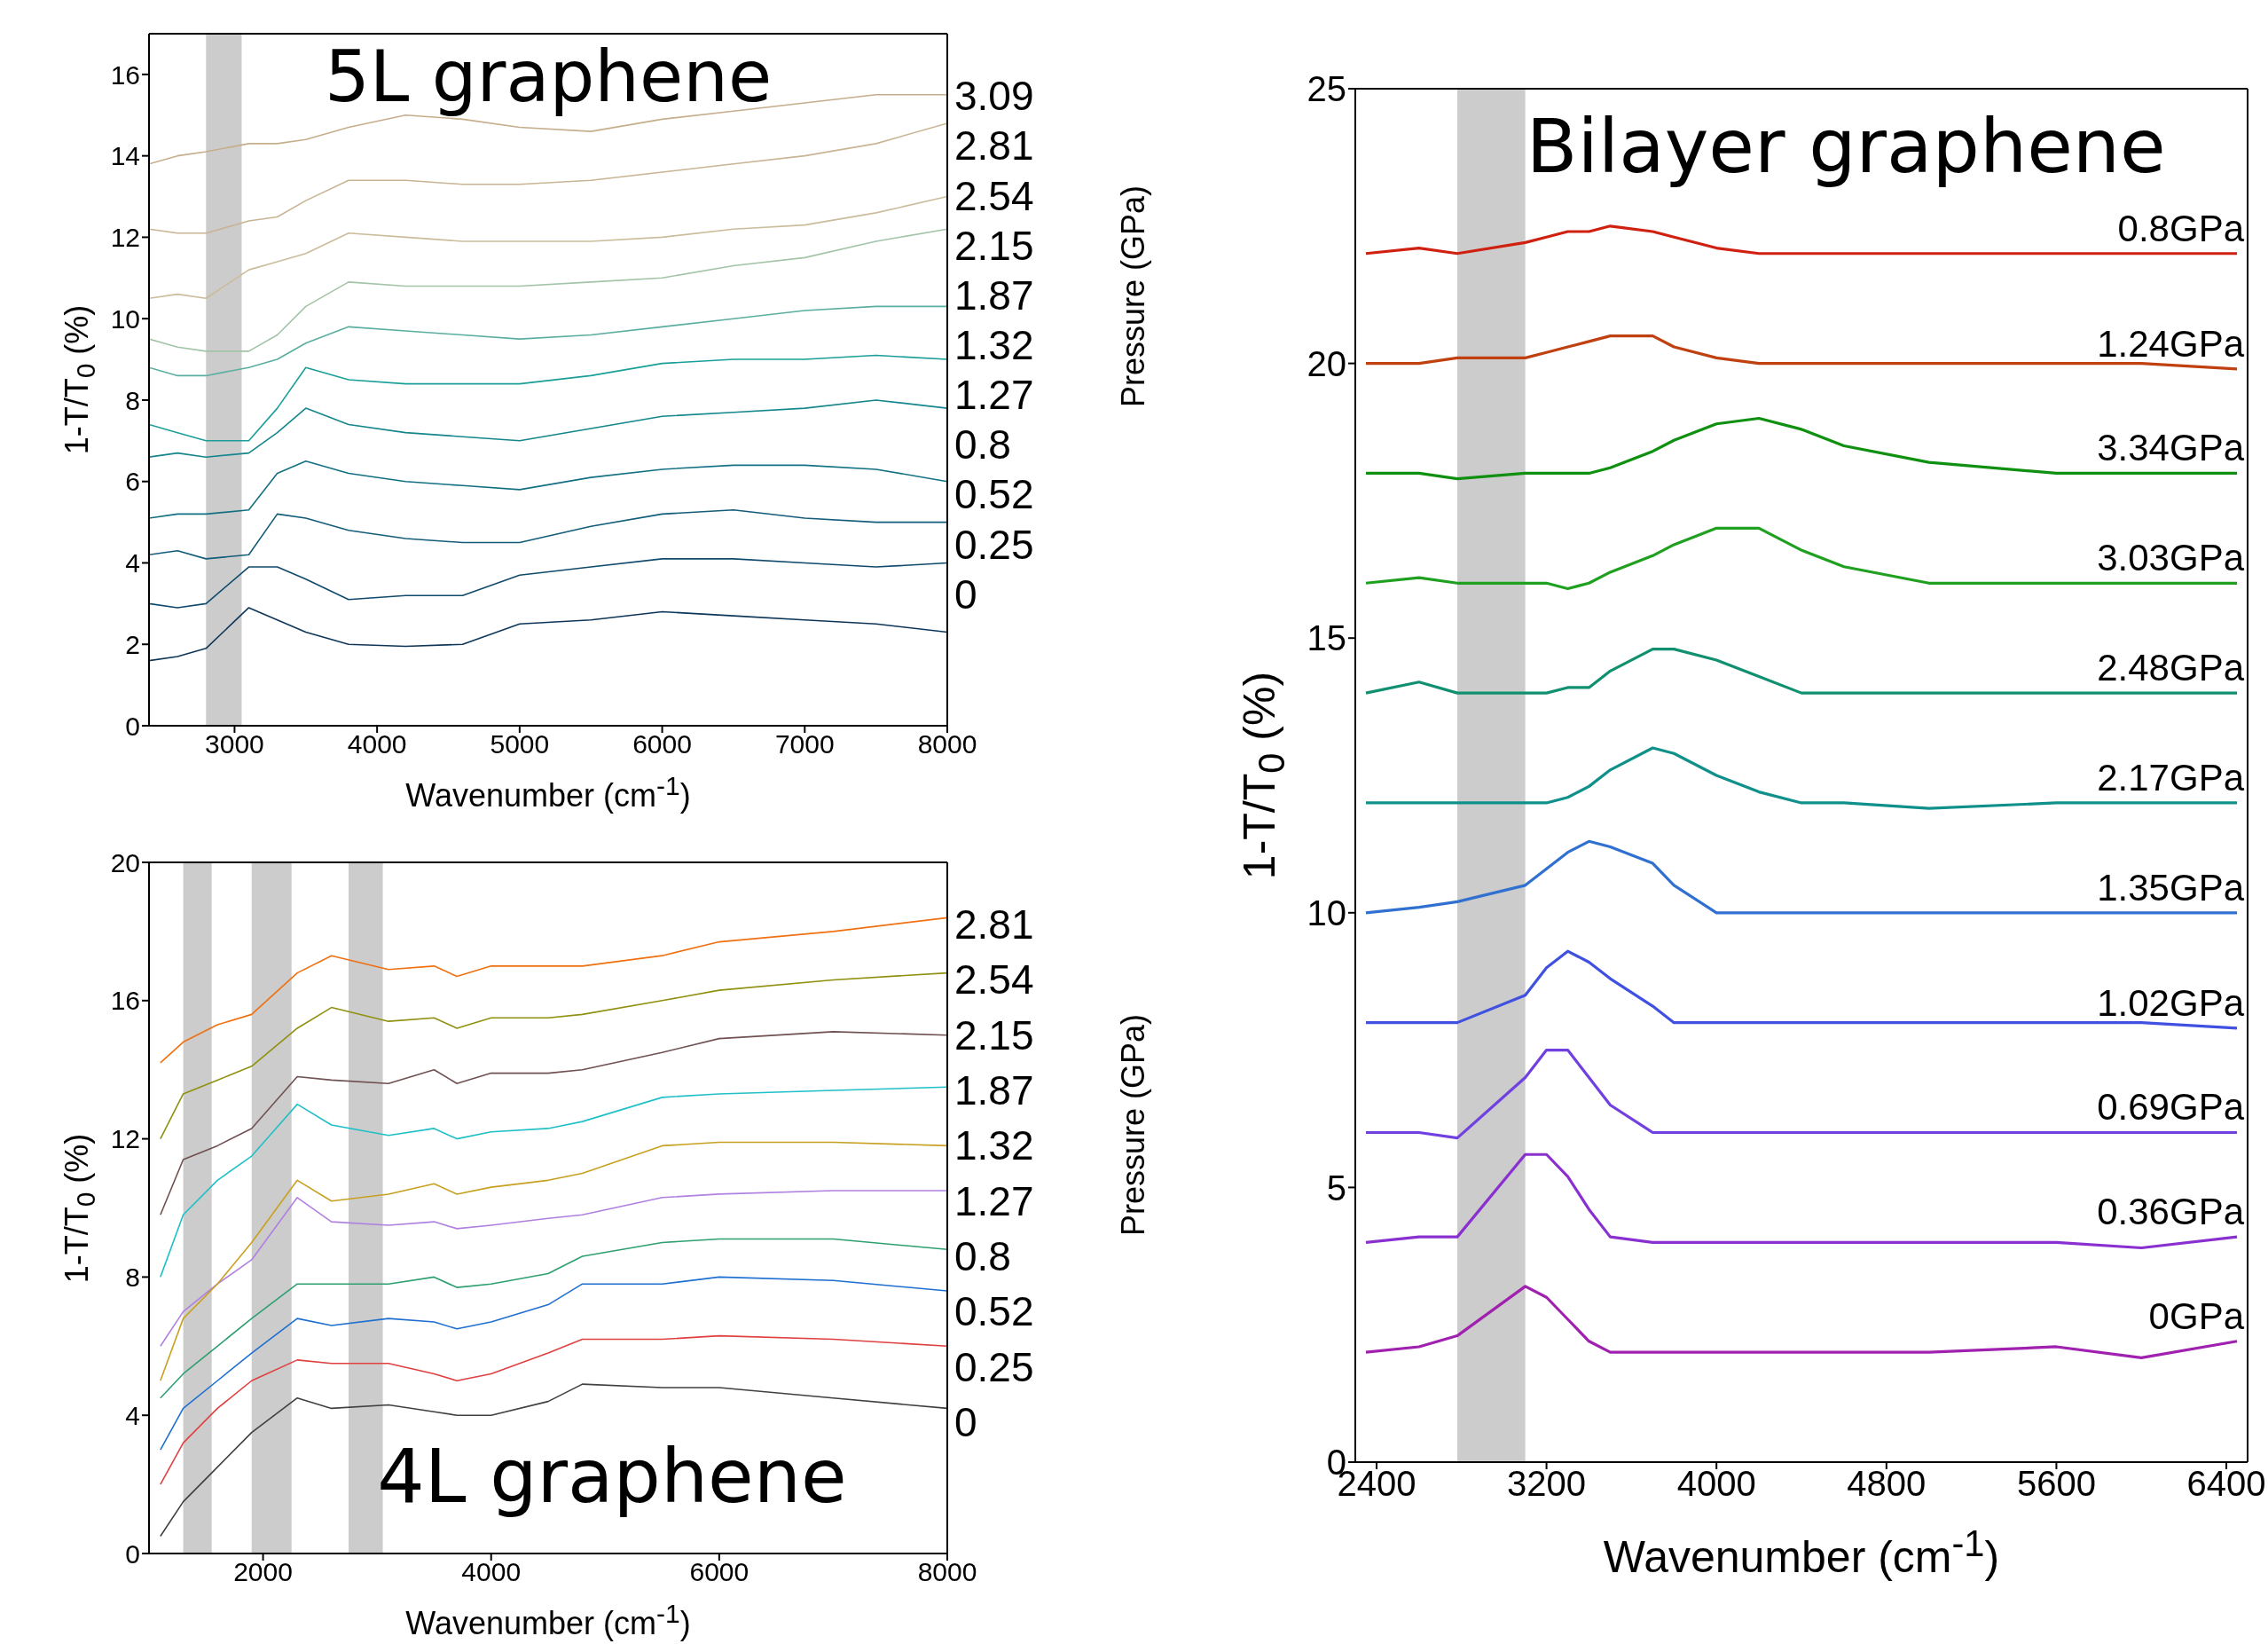 The image size is (2268, 1644). I want to click on series-label: 2.17GPa, so click(2171, 777).